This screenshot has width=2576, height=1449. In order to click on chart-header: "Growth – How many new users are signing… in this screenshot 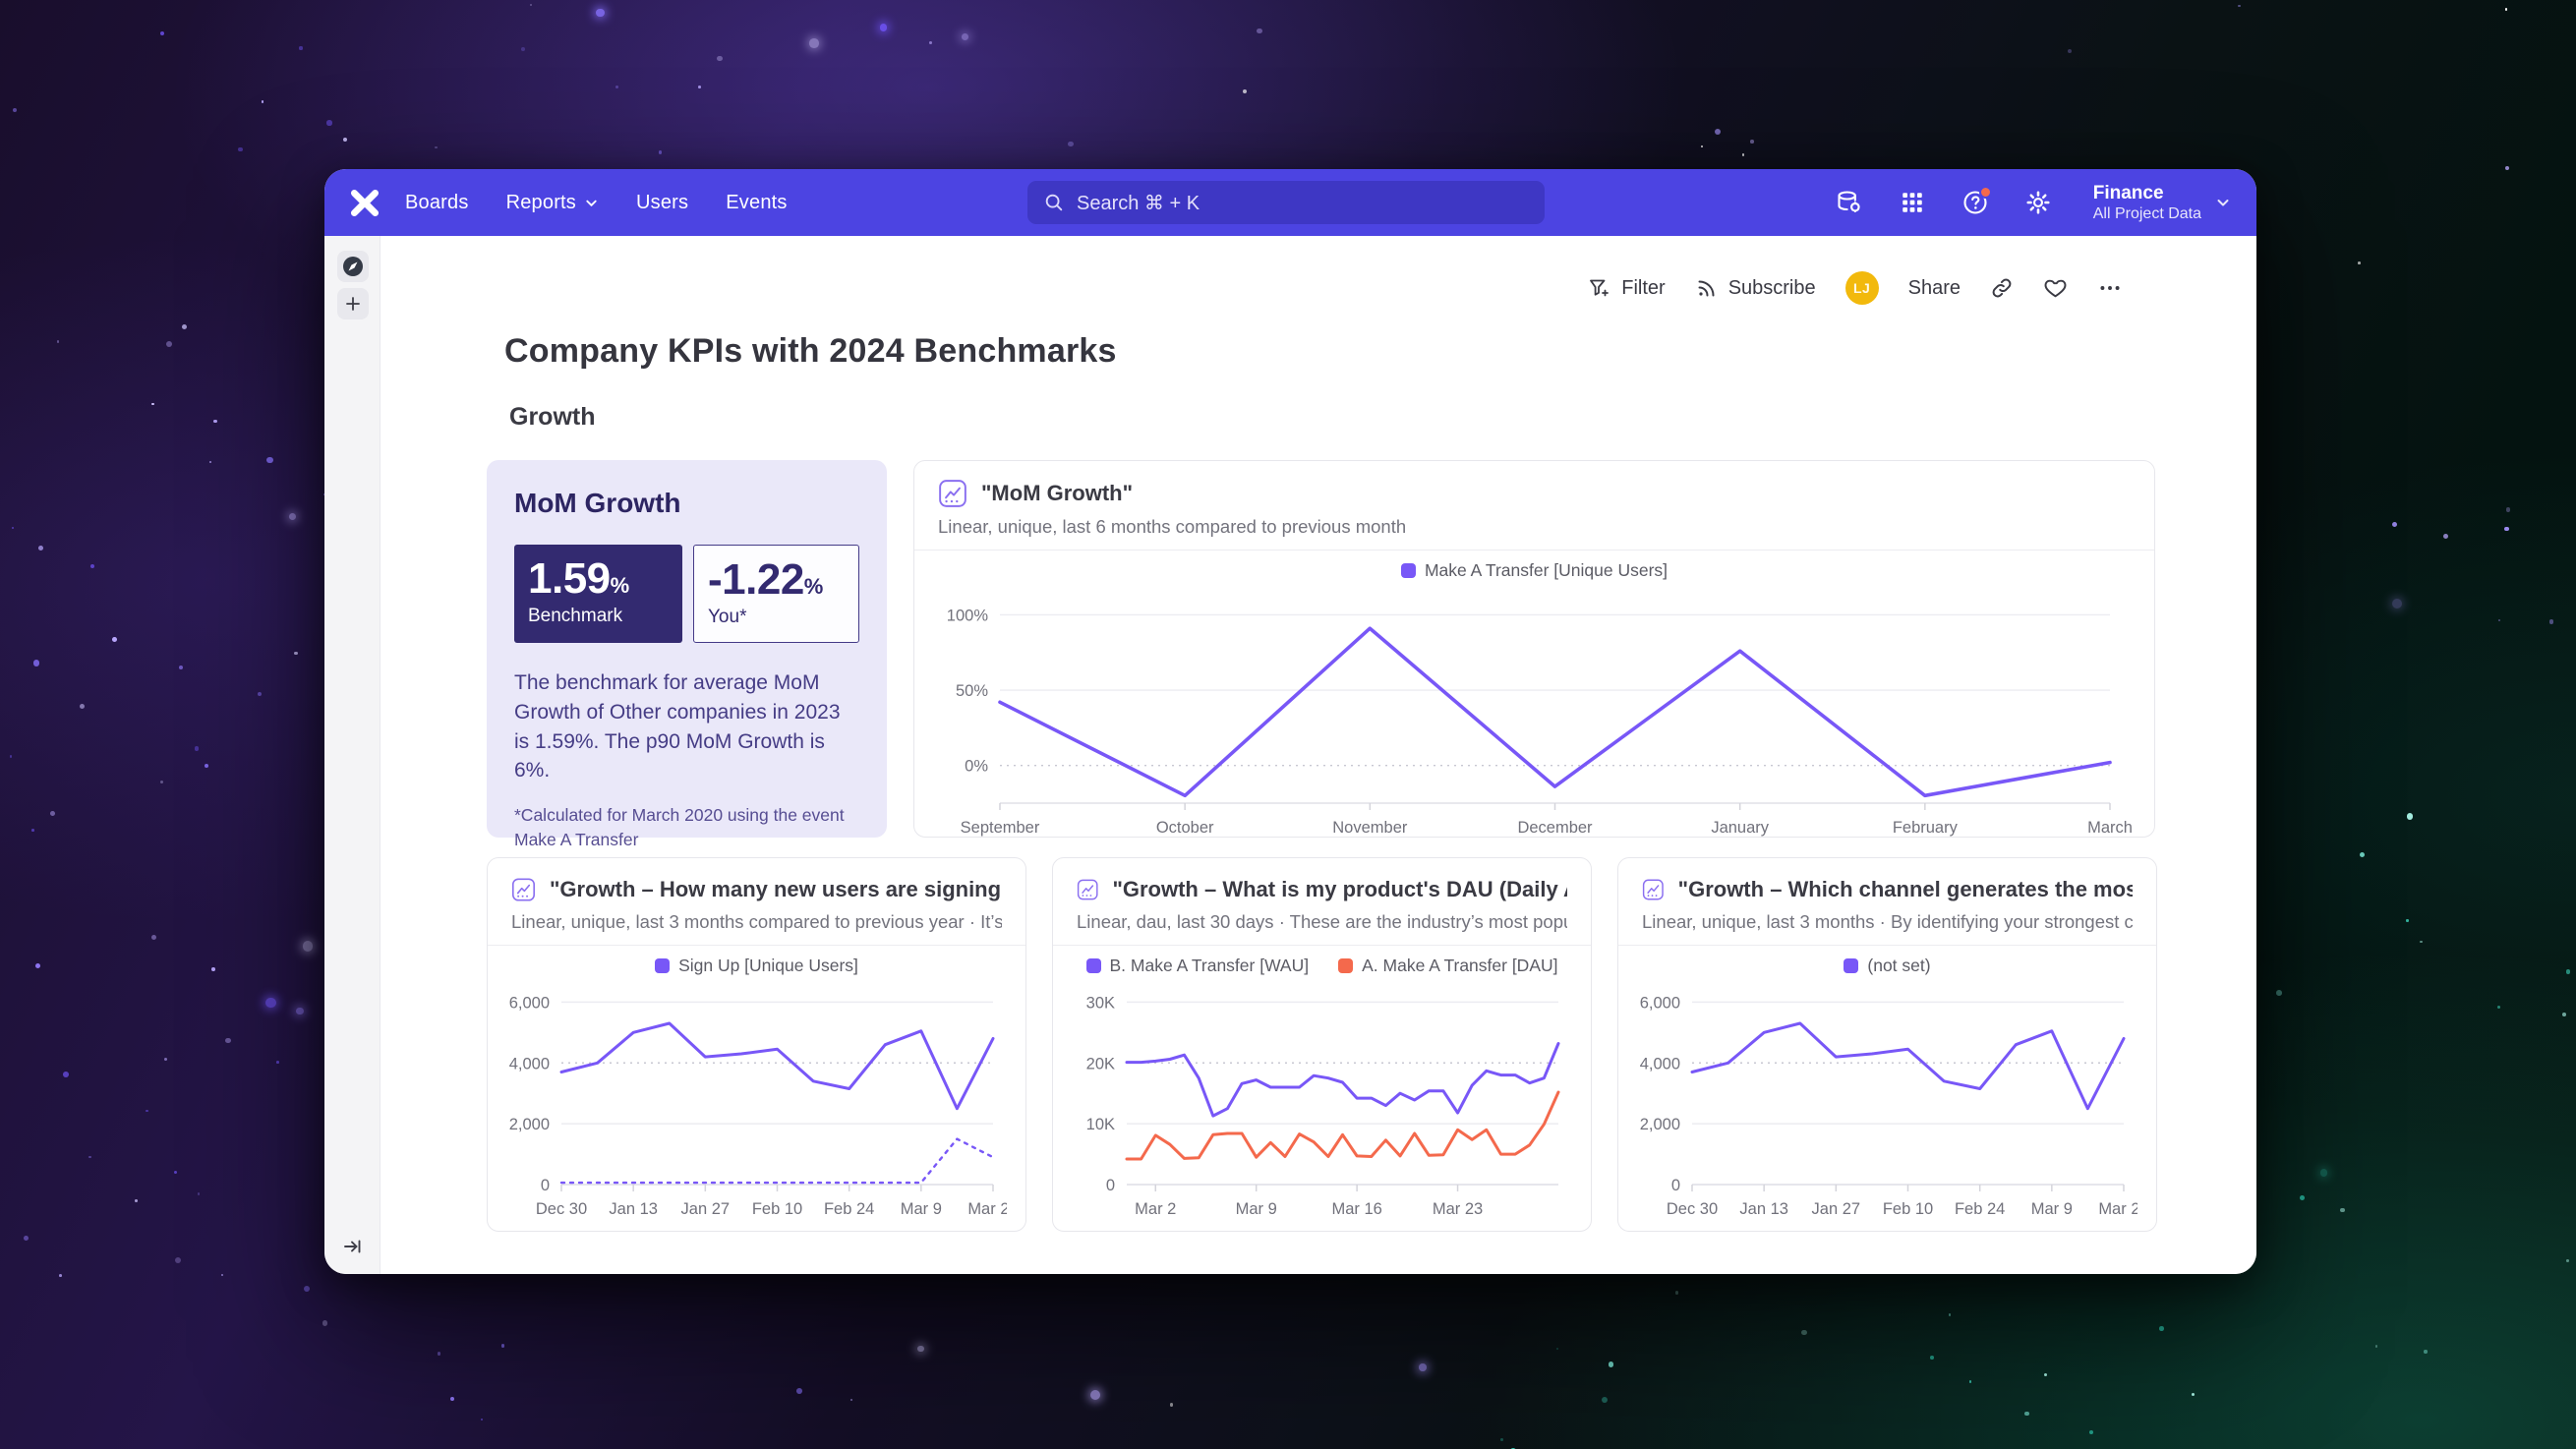, I will do `click(756, 902)`.